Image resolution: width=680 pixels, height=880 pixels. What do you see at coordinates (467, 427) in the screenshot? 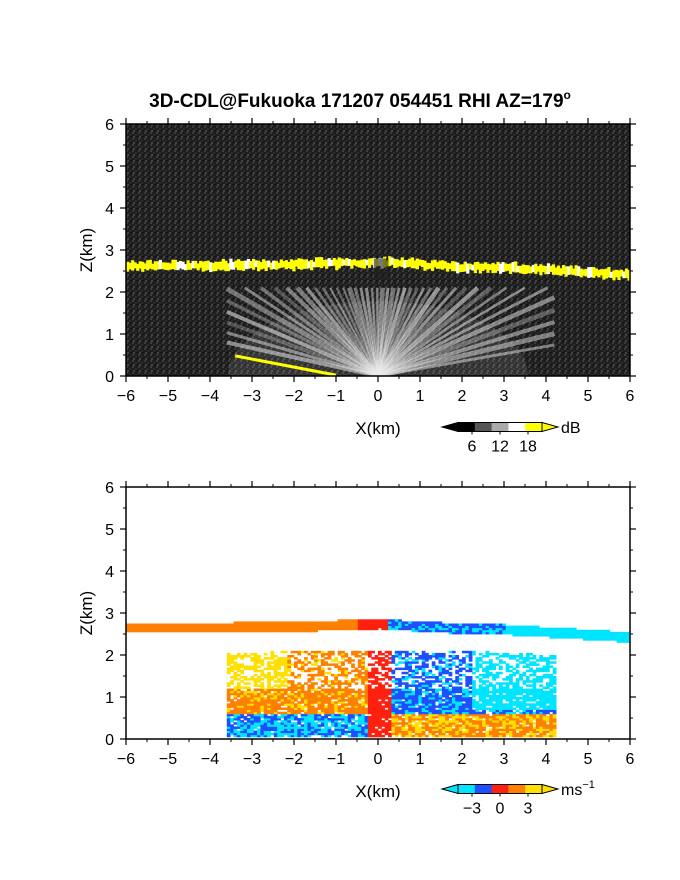
I see `top-colorbar-segment` at bounding box center [467, 427].